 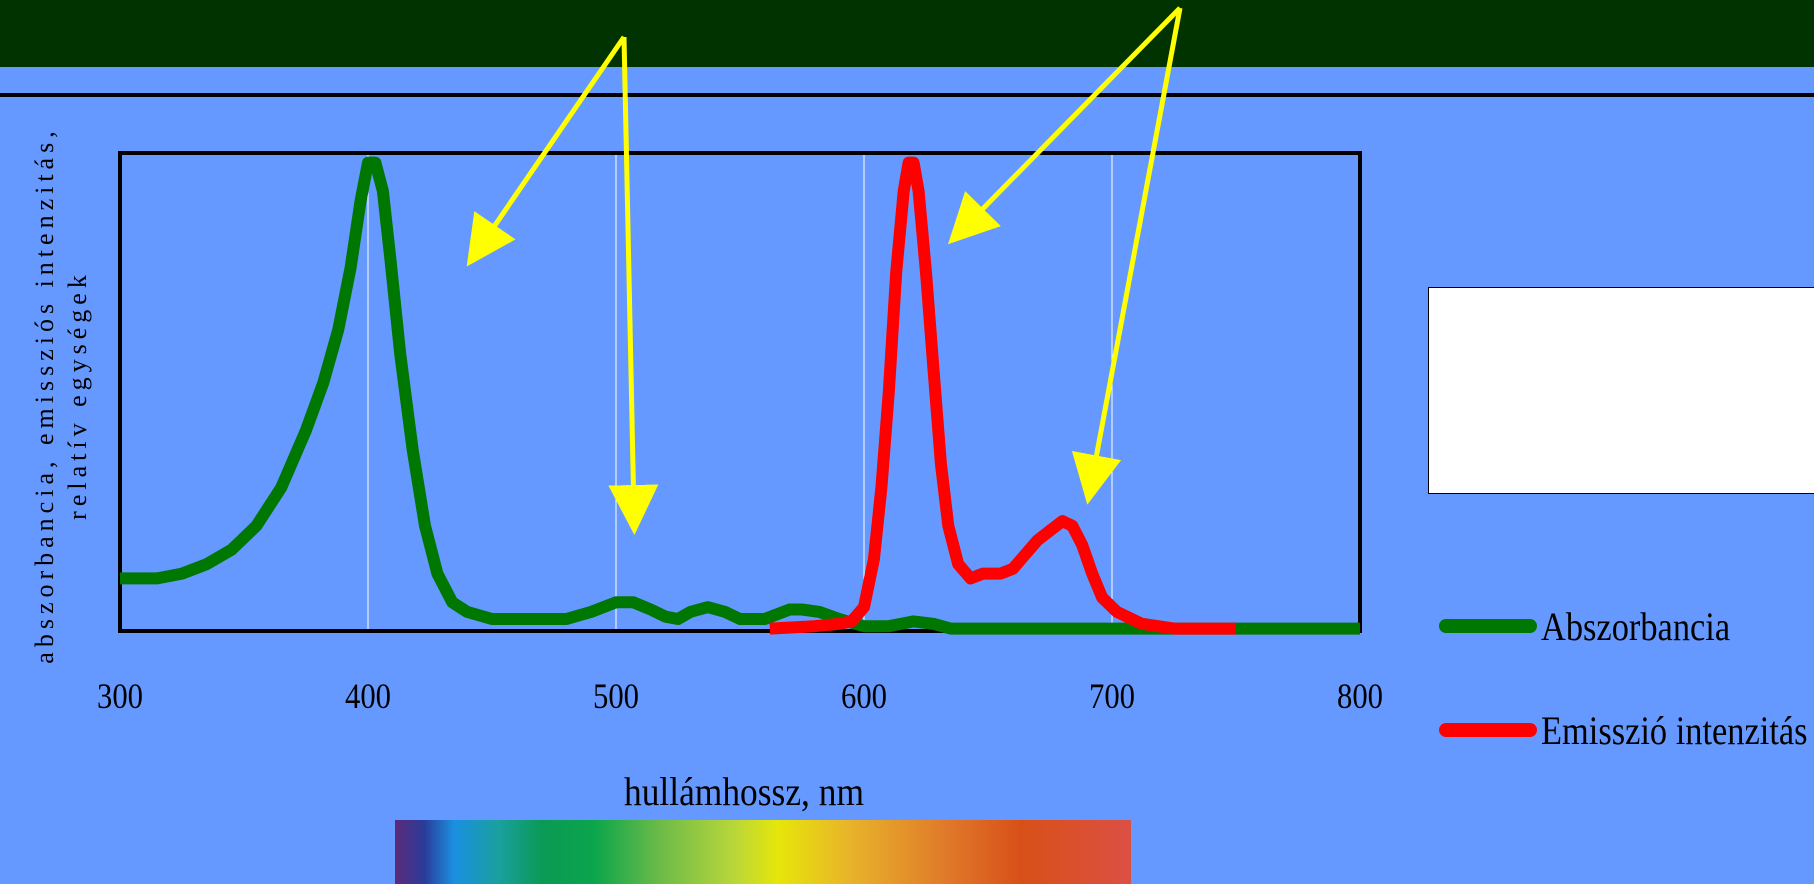 What do you see at coordinates (44, 394) in the screenshot?
I see `y-axis-label-line-1: abszorbancia, emissziós intenzitás,` at bounding box center [44, 394].